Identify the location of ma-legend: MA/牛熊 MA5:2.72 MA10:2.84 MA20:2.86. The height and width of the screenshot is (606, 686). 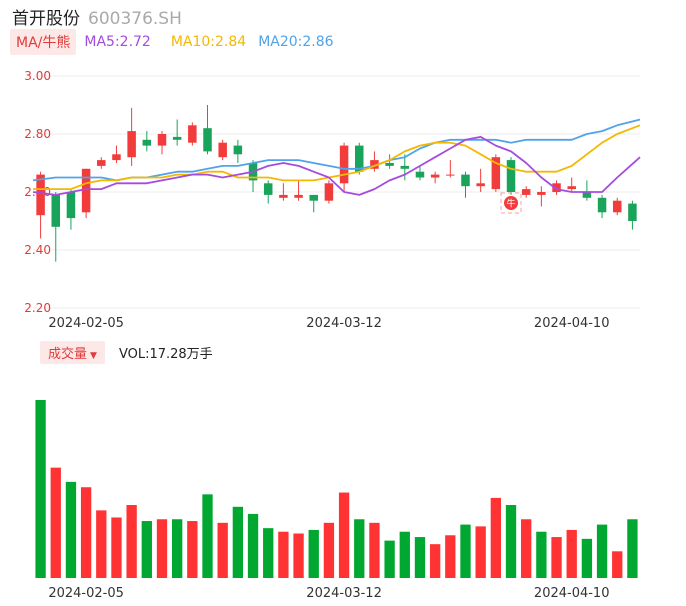
(172, 42).